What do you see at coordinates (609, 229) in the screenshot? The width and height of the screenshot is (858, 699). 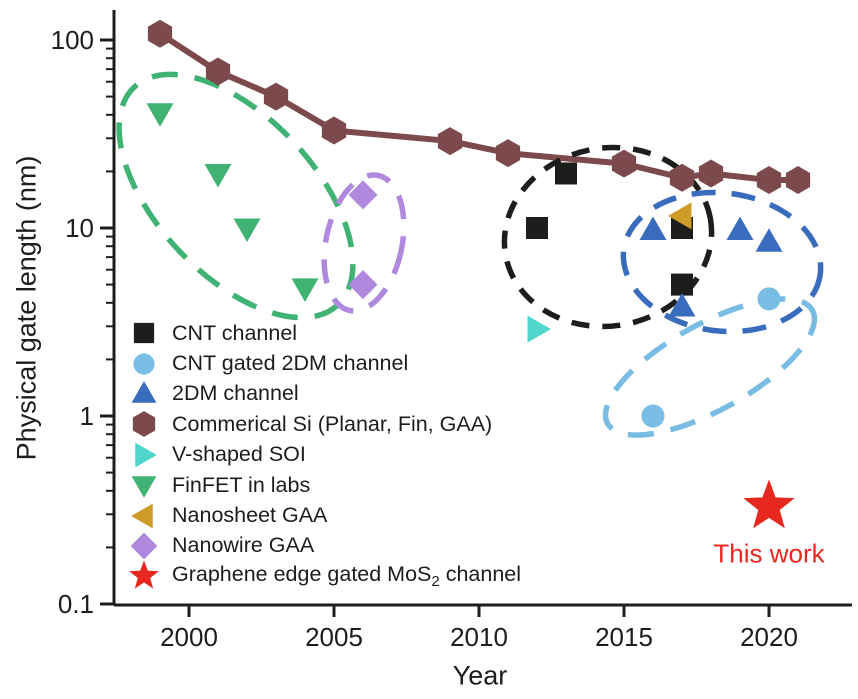 I see `series-cnt` at bounding box center [609, 229].